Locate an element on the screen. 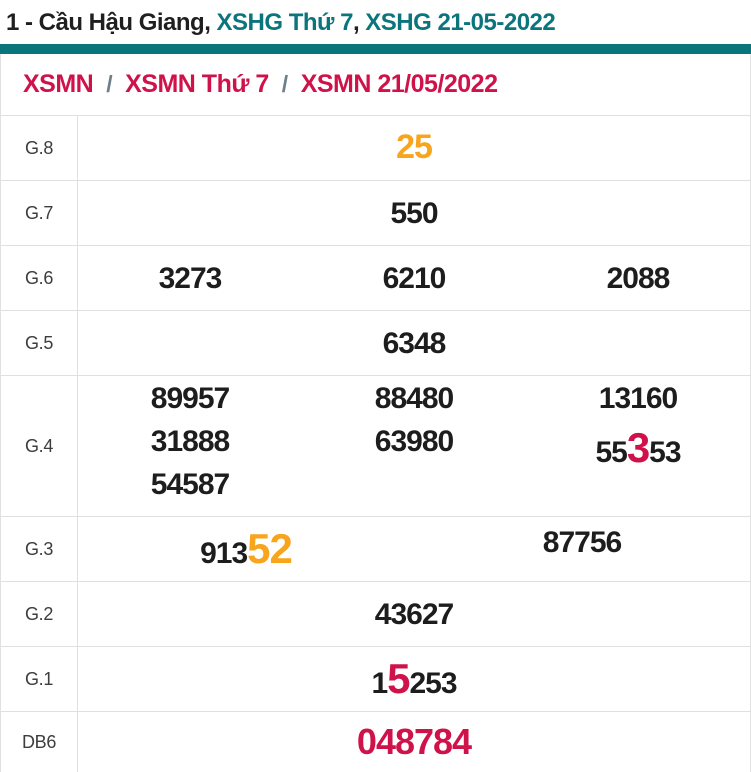 Image resolution: width=751 pixels, height=772 pixels. prize-number: 048784 is located at coordinates (414, 742).